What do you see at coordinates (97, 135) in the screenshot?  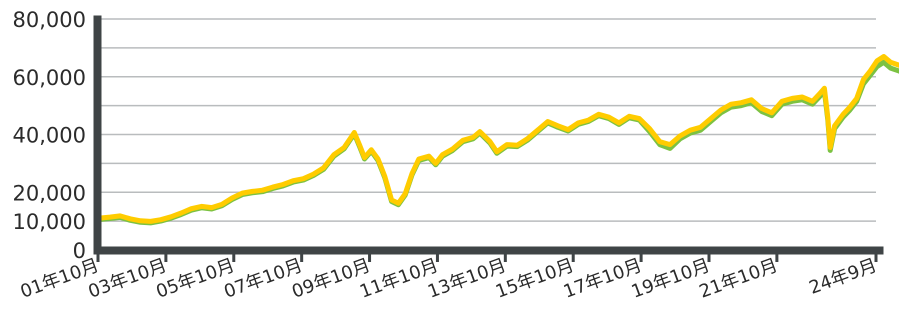 I see `y-axis-line` at bounding box center [97, 135].